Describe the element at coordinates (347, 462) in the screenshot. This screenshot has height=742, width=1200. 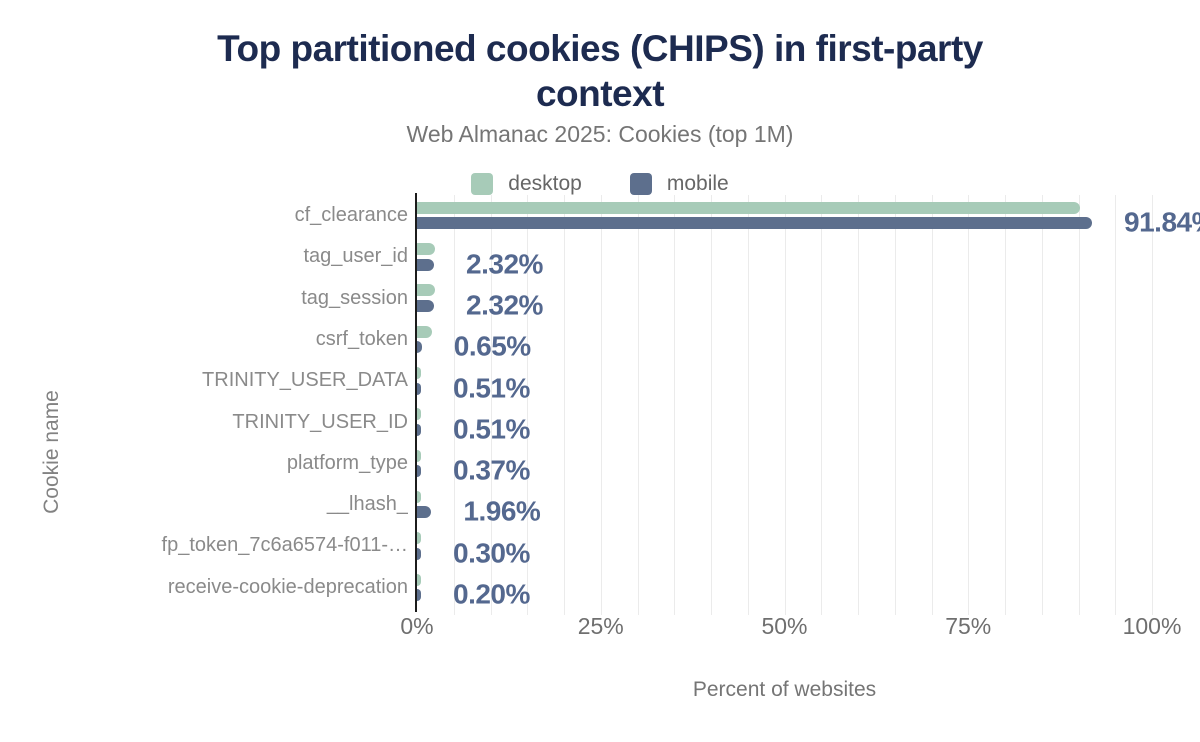
I see `category-label: platform_type` at that location.